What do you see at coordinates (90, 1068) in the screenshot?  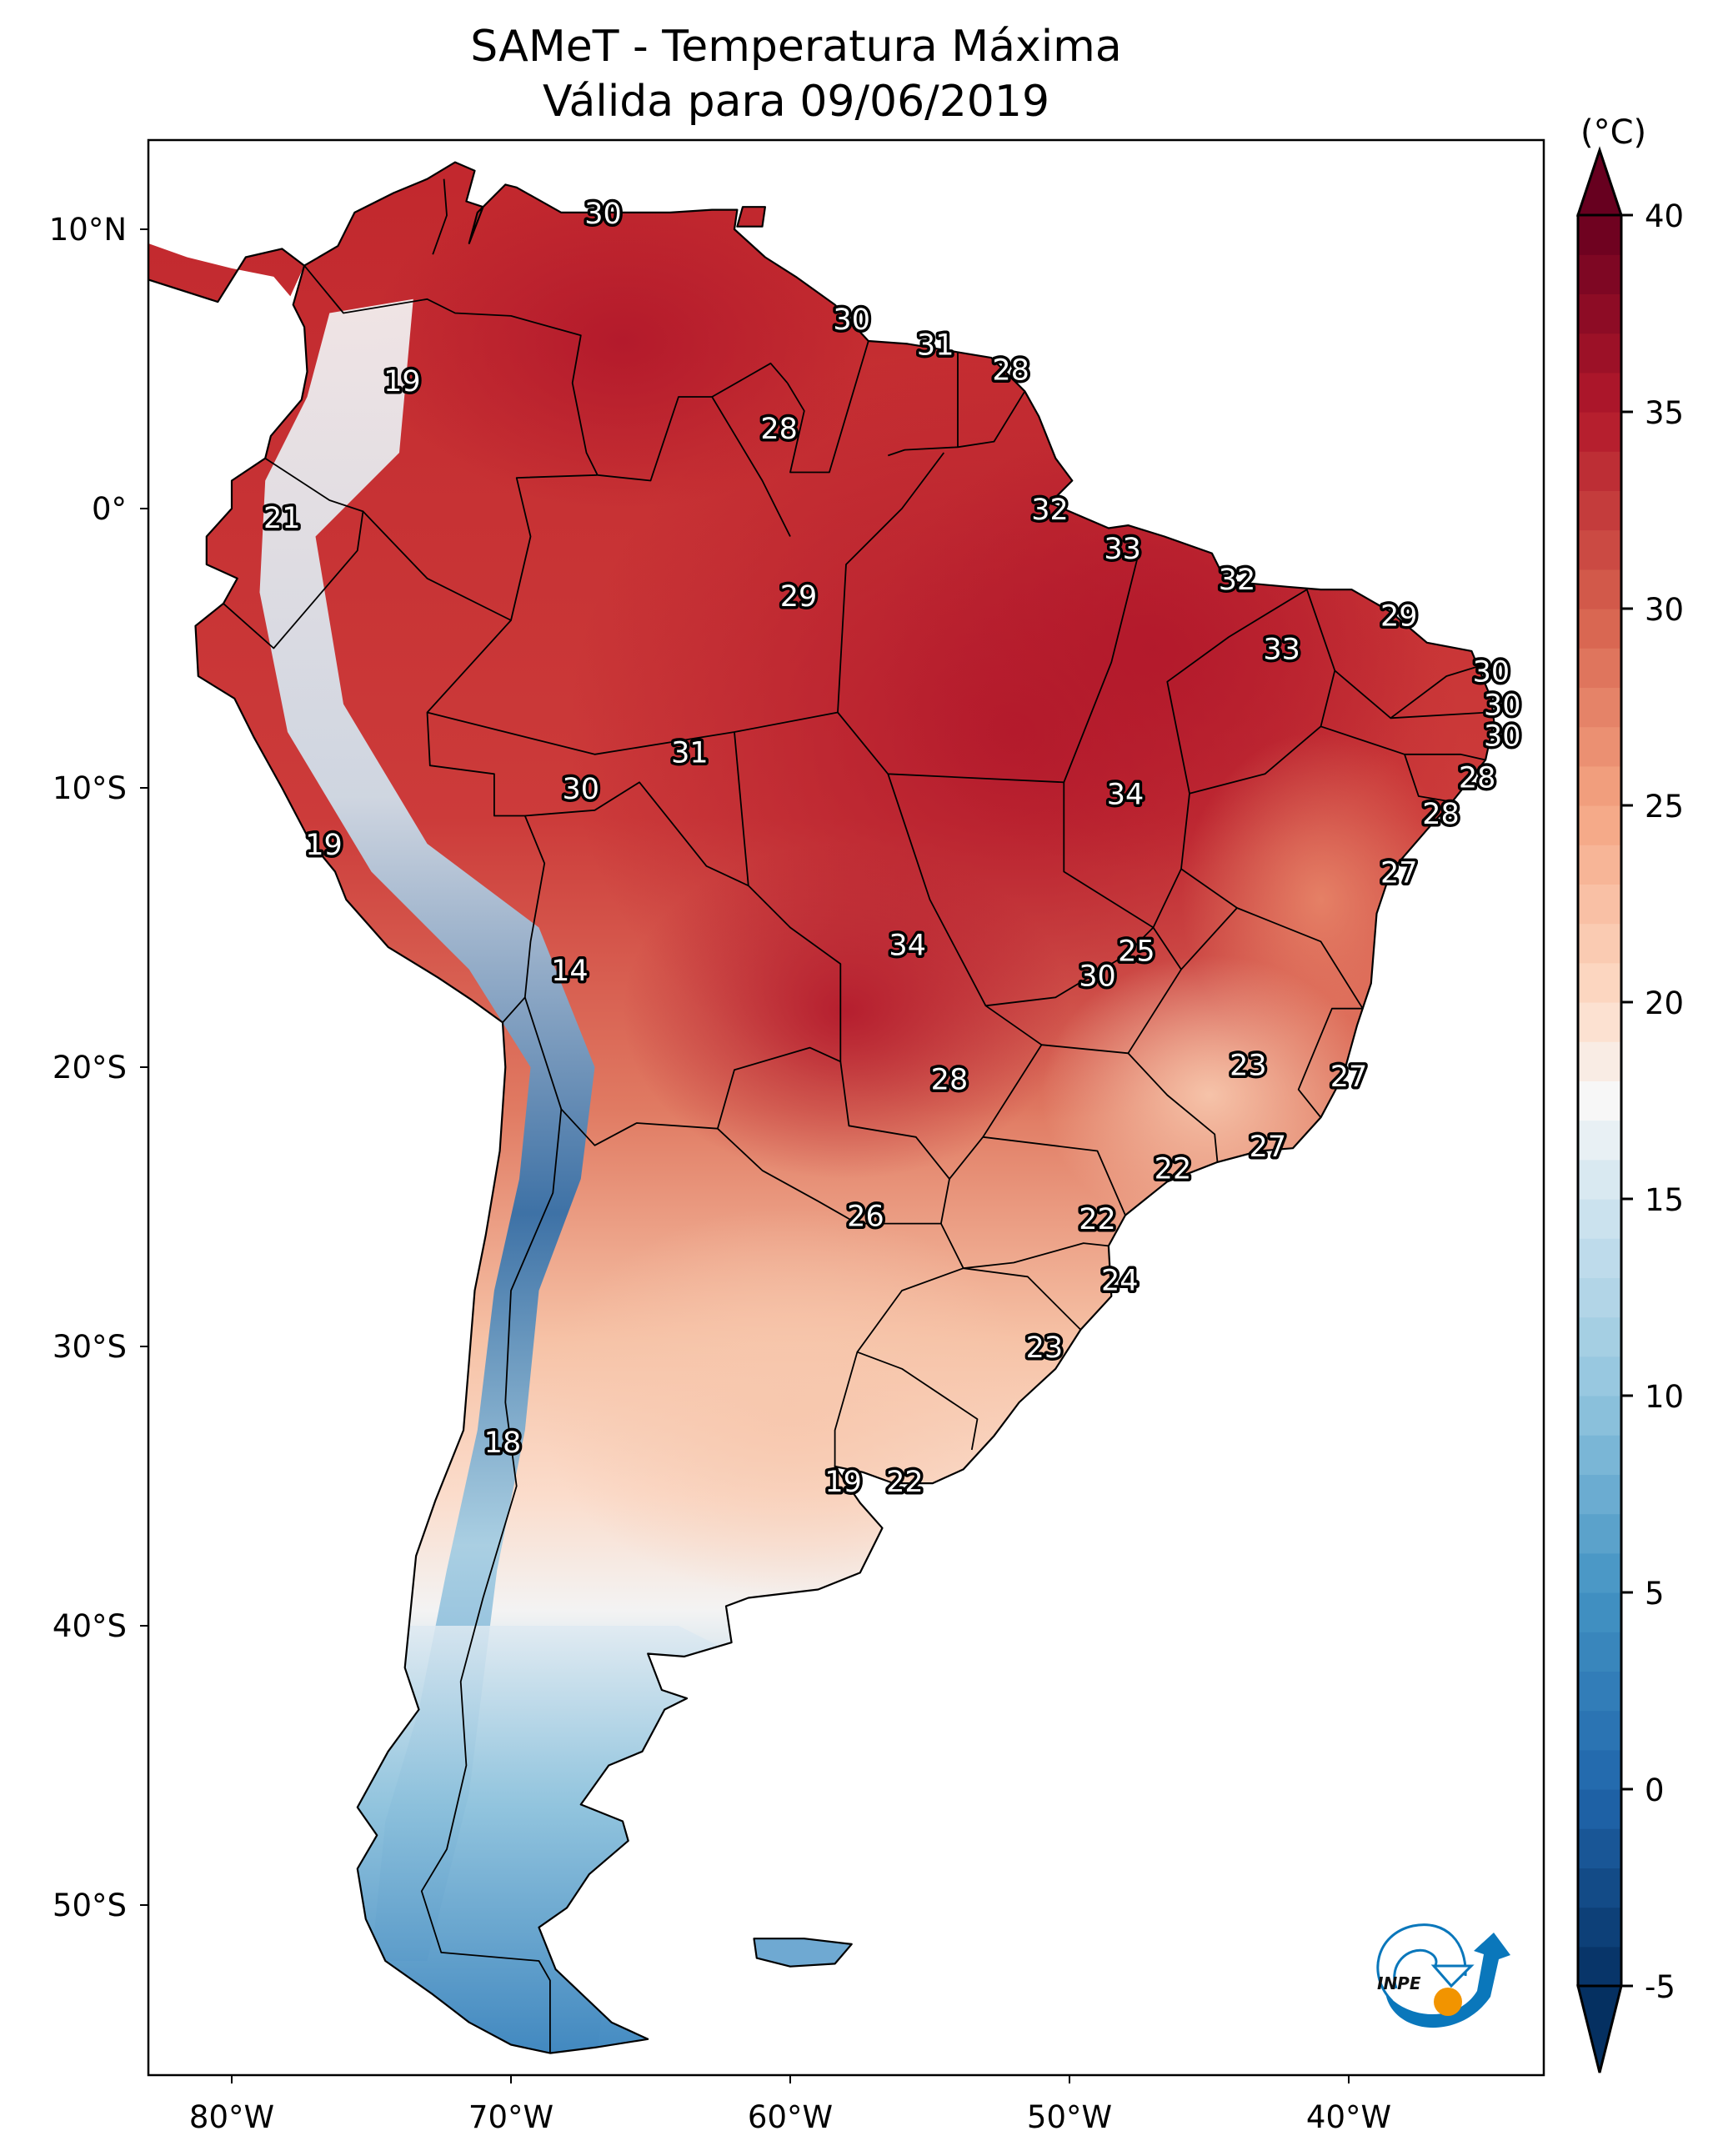 I see `y-tick-label: 20°S` at bounding box center [90, 1068].